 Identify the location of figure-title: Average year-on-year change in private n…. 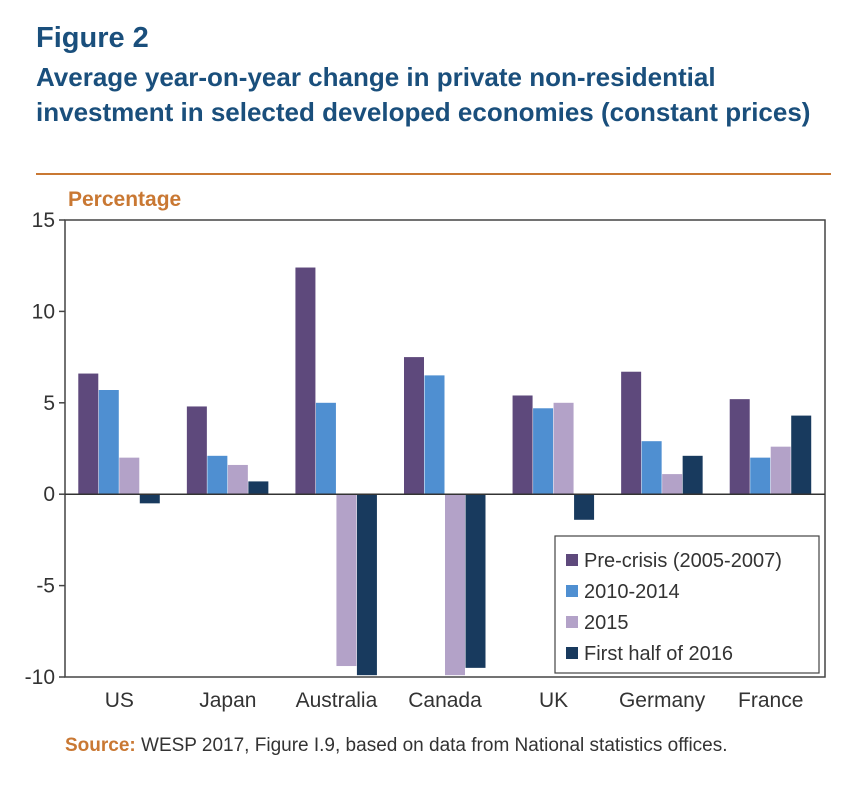
(423, 94).